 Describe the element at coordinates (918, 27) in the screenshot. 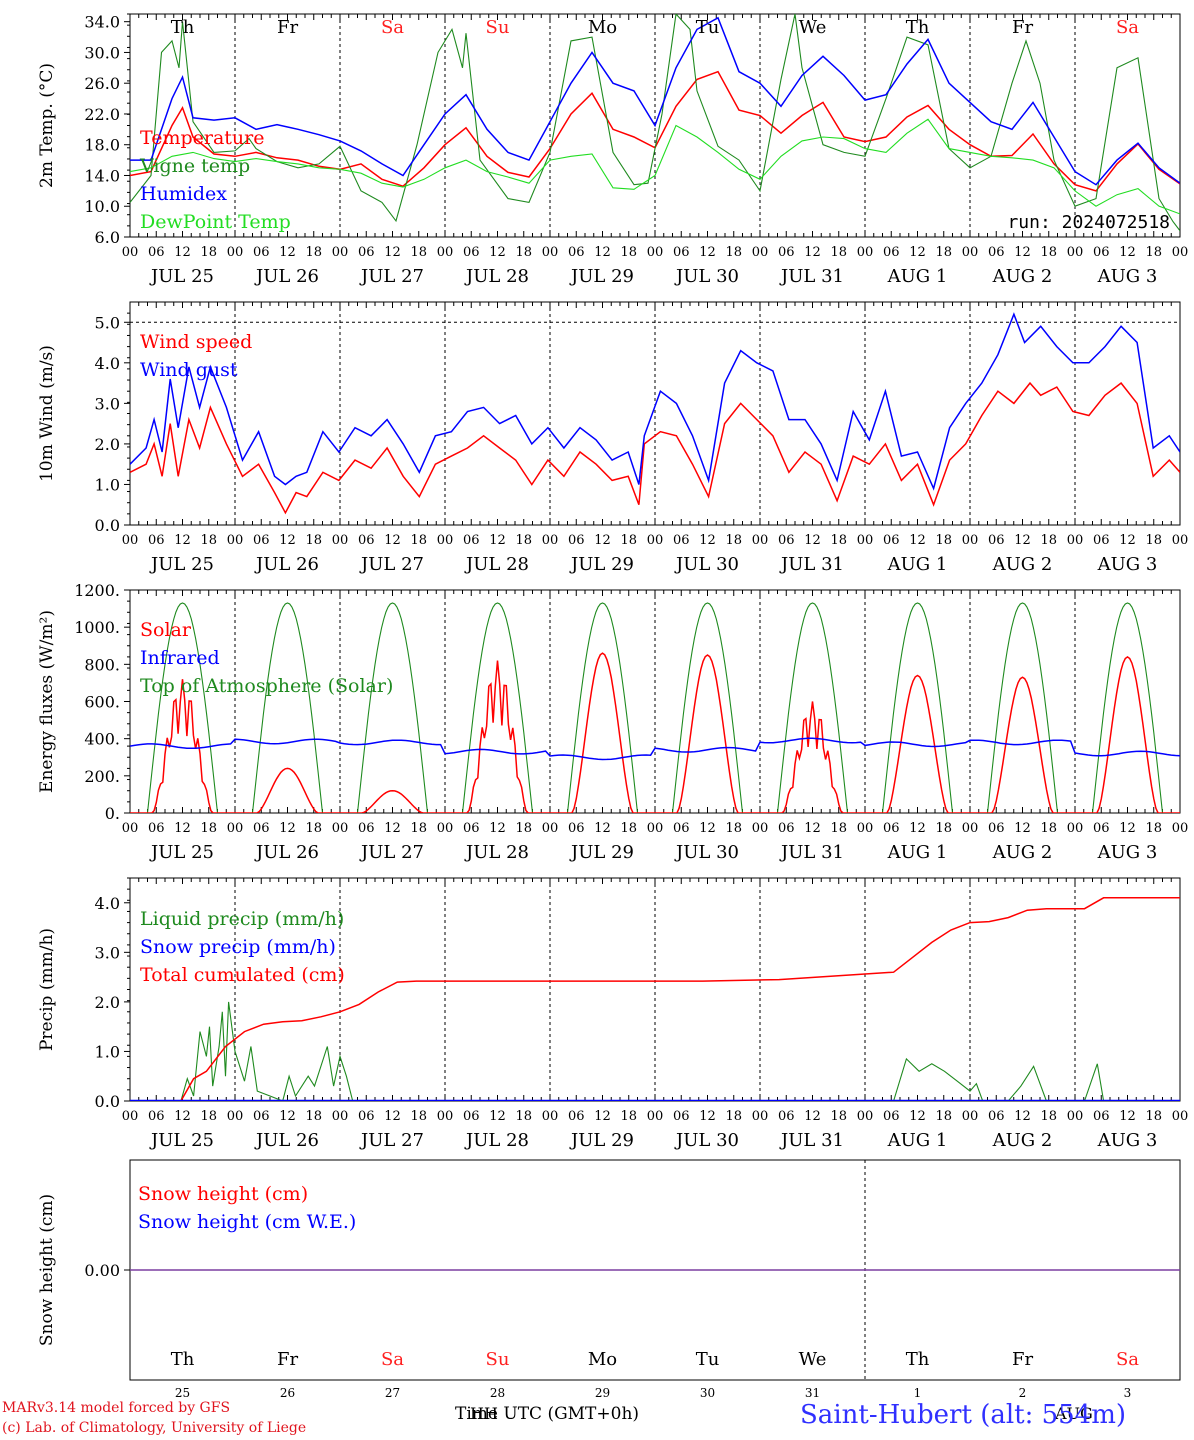

I see `weekday-top: Th` at that location.